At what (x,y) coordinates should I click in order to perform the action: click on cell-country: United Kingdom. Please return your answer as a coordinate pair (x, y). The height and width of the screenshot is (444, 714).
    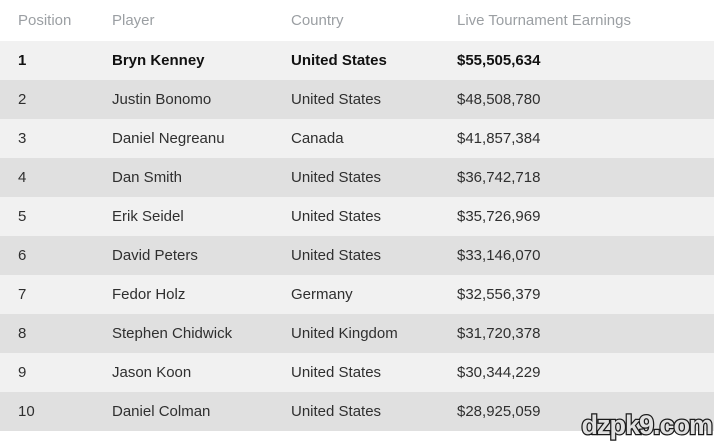
    Looking at the image, I should click on (344, 333).